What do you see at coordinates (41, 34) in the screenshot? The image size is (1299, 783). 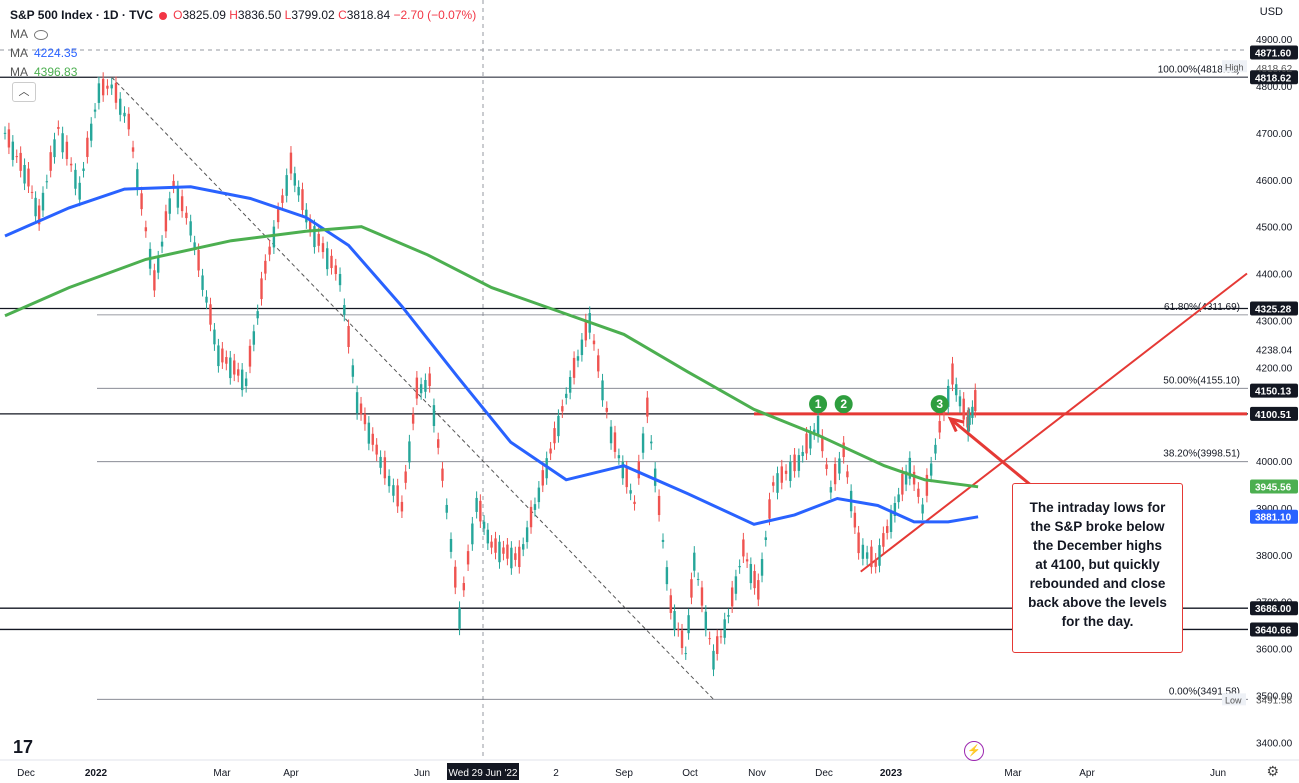 I see `visibility-icon` at bounding box center [41, 34].